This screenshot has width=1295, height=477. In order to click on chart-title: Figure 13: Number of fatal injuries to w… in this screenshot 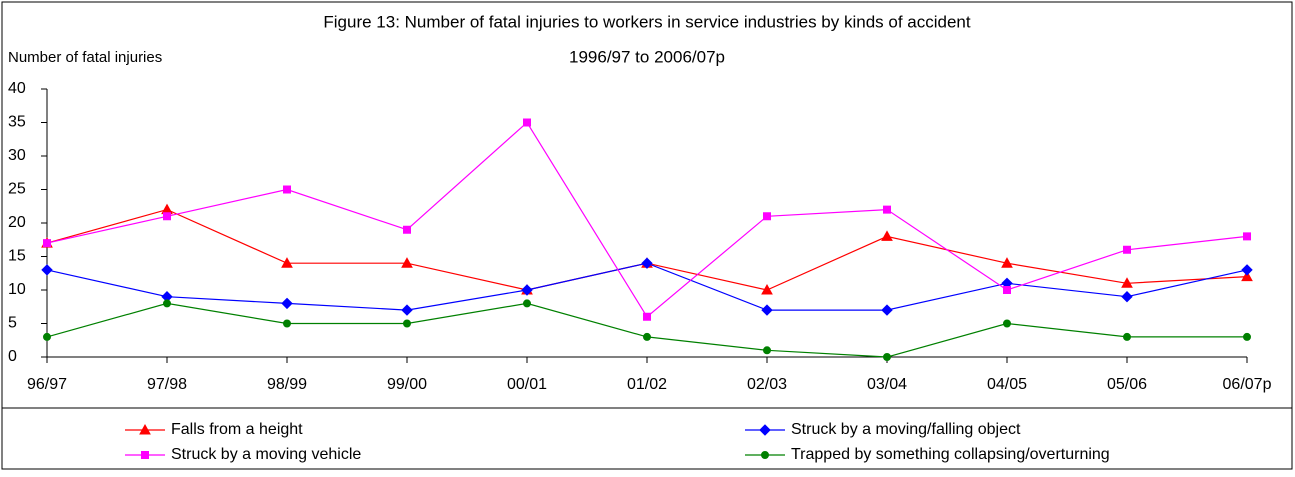, I will do `click(647, 21)`.